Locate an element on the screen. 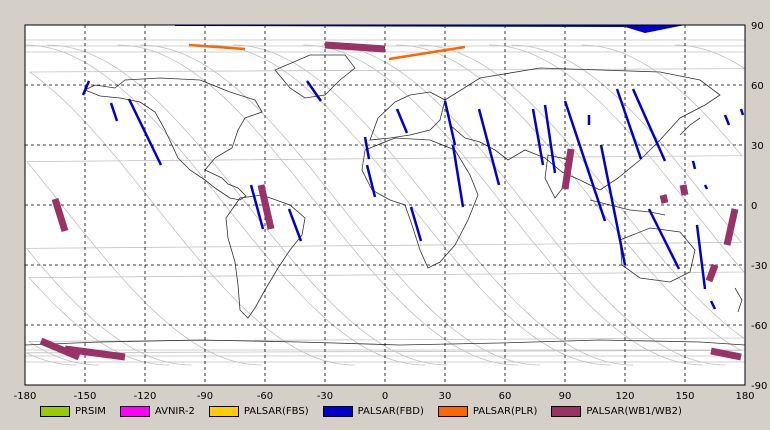 This screenshot has width=770, height=430. legend-label: PALSAR(FBS) is located at coordinates (276, 411).